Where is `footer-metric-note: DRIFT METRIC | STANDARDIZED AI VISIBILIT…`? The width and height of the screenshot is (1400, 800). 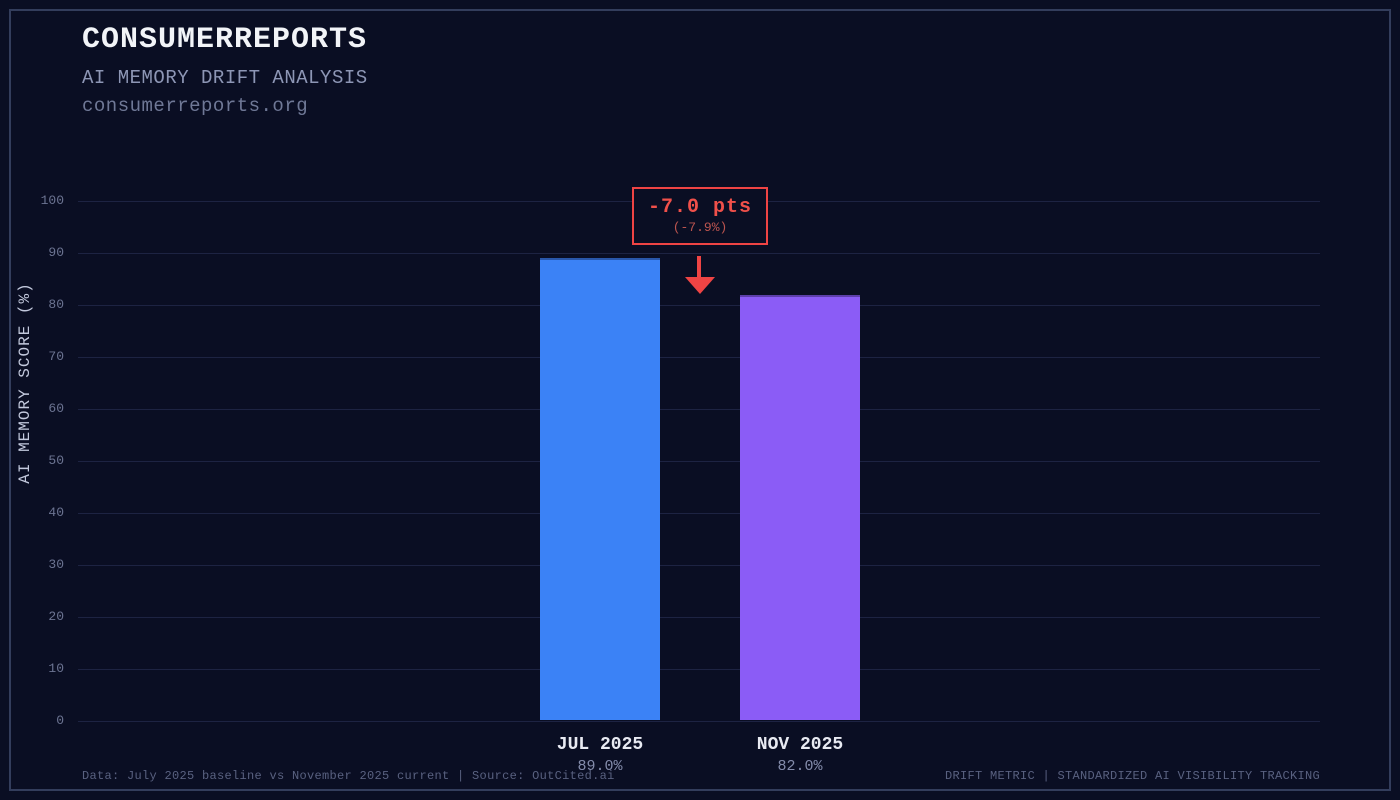
footer-metric-note: DRIFT METRIC | STANDARDIZED AI VISIBILIT… is located at coordinates (1132, 776).